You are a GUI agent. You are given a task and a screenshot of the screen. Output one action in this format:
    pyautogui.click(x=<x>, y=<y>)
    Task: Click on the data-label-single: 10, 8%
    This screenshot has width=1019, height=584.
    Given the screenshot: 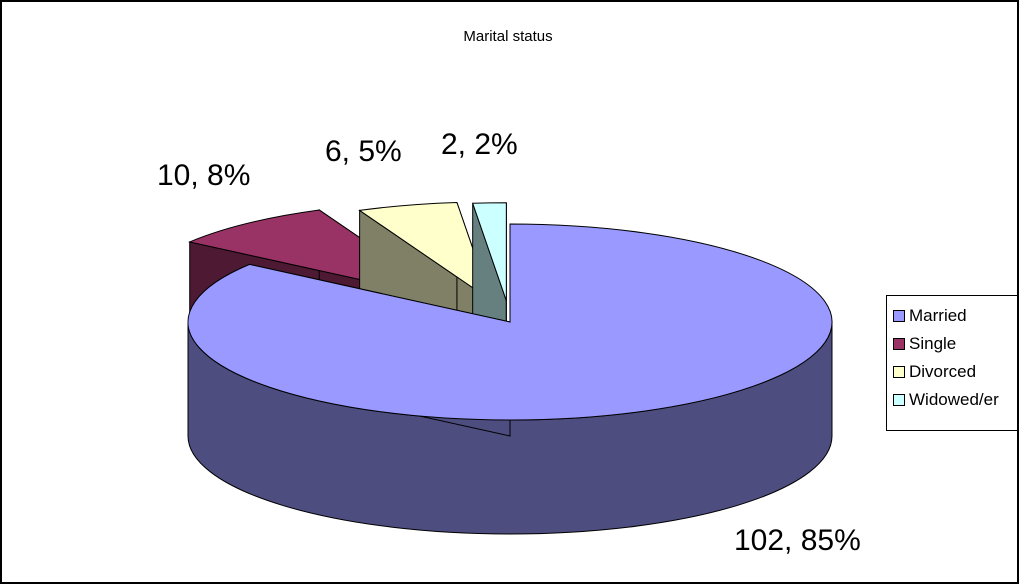 What is the action you would take?
    pyautogui.click(x=203, y=175)
    